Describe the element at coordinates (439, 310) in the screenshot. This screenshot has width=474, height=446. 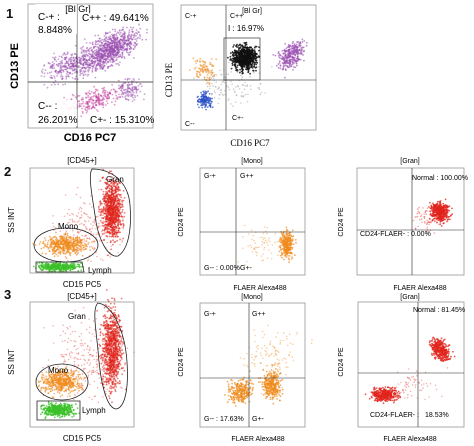
I see `gate-normal-label: Normal : 81.45%` at that location.